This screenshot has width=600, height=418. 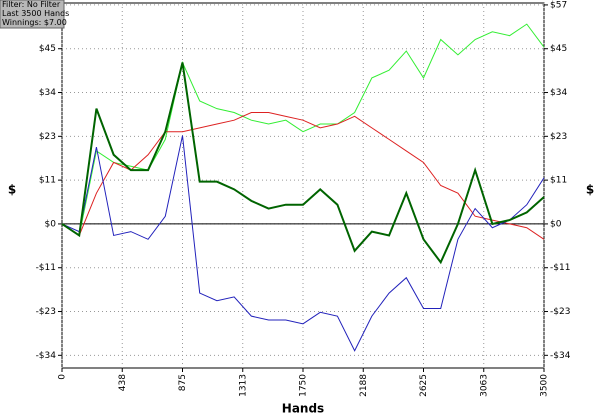 I want to click on x-tick-label: 2188, so click(x=364, y=385).